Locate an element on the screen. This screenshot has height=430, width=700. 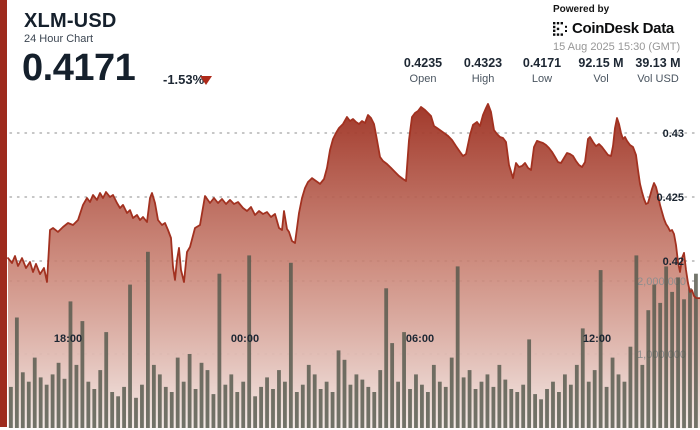
stat-volume-usd-value: 39.13 M is located at coordinates (658, 63).